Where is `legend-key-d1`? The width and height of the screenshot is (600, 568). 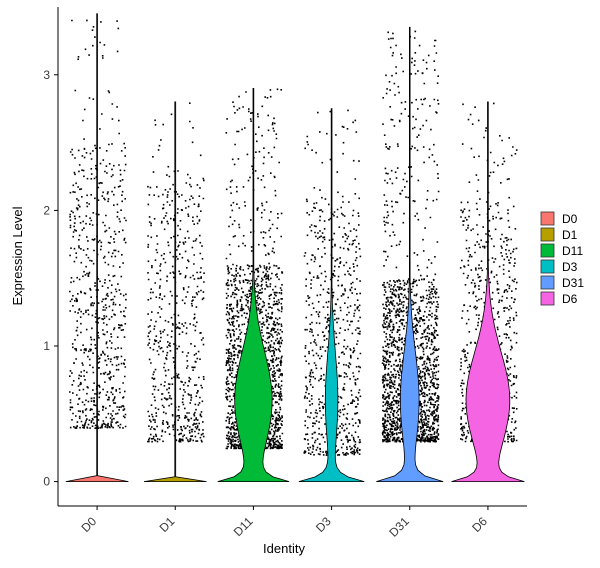 legend-key-d1 is located at coordinates (547, 234).